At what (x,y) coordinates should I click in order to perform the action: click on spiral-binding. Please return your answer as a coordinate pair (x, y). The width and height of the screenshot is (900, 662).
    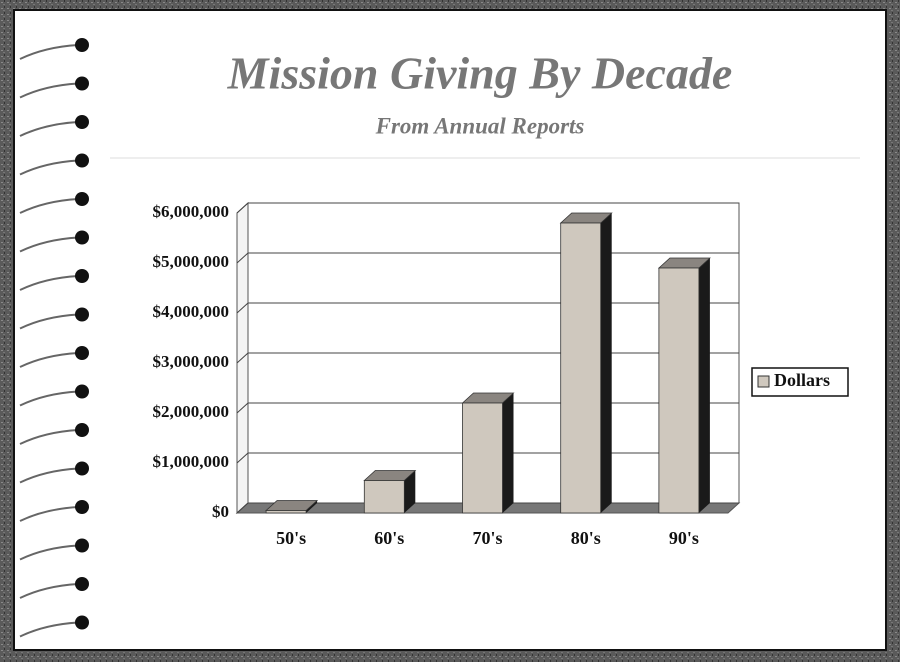
    Looking at the image, I should click on (54, 338).